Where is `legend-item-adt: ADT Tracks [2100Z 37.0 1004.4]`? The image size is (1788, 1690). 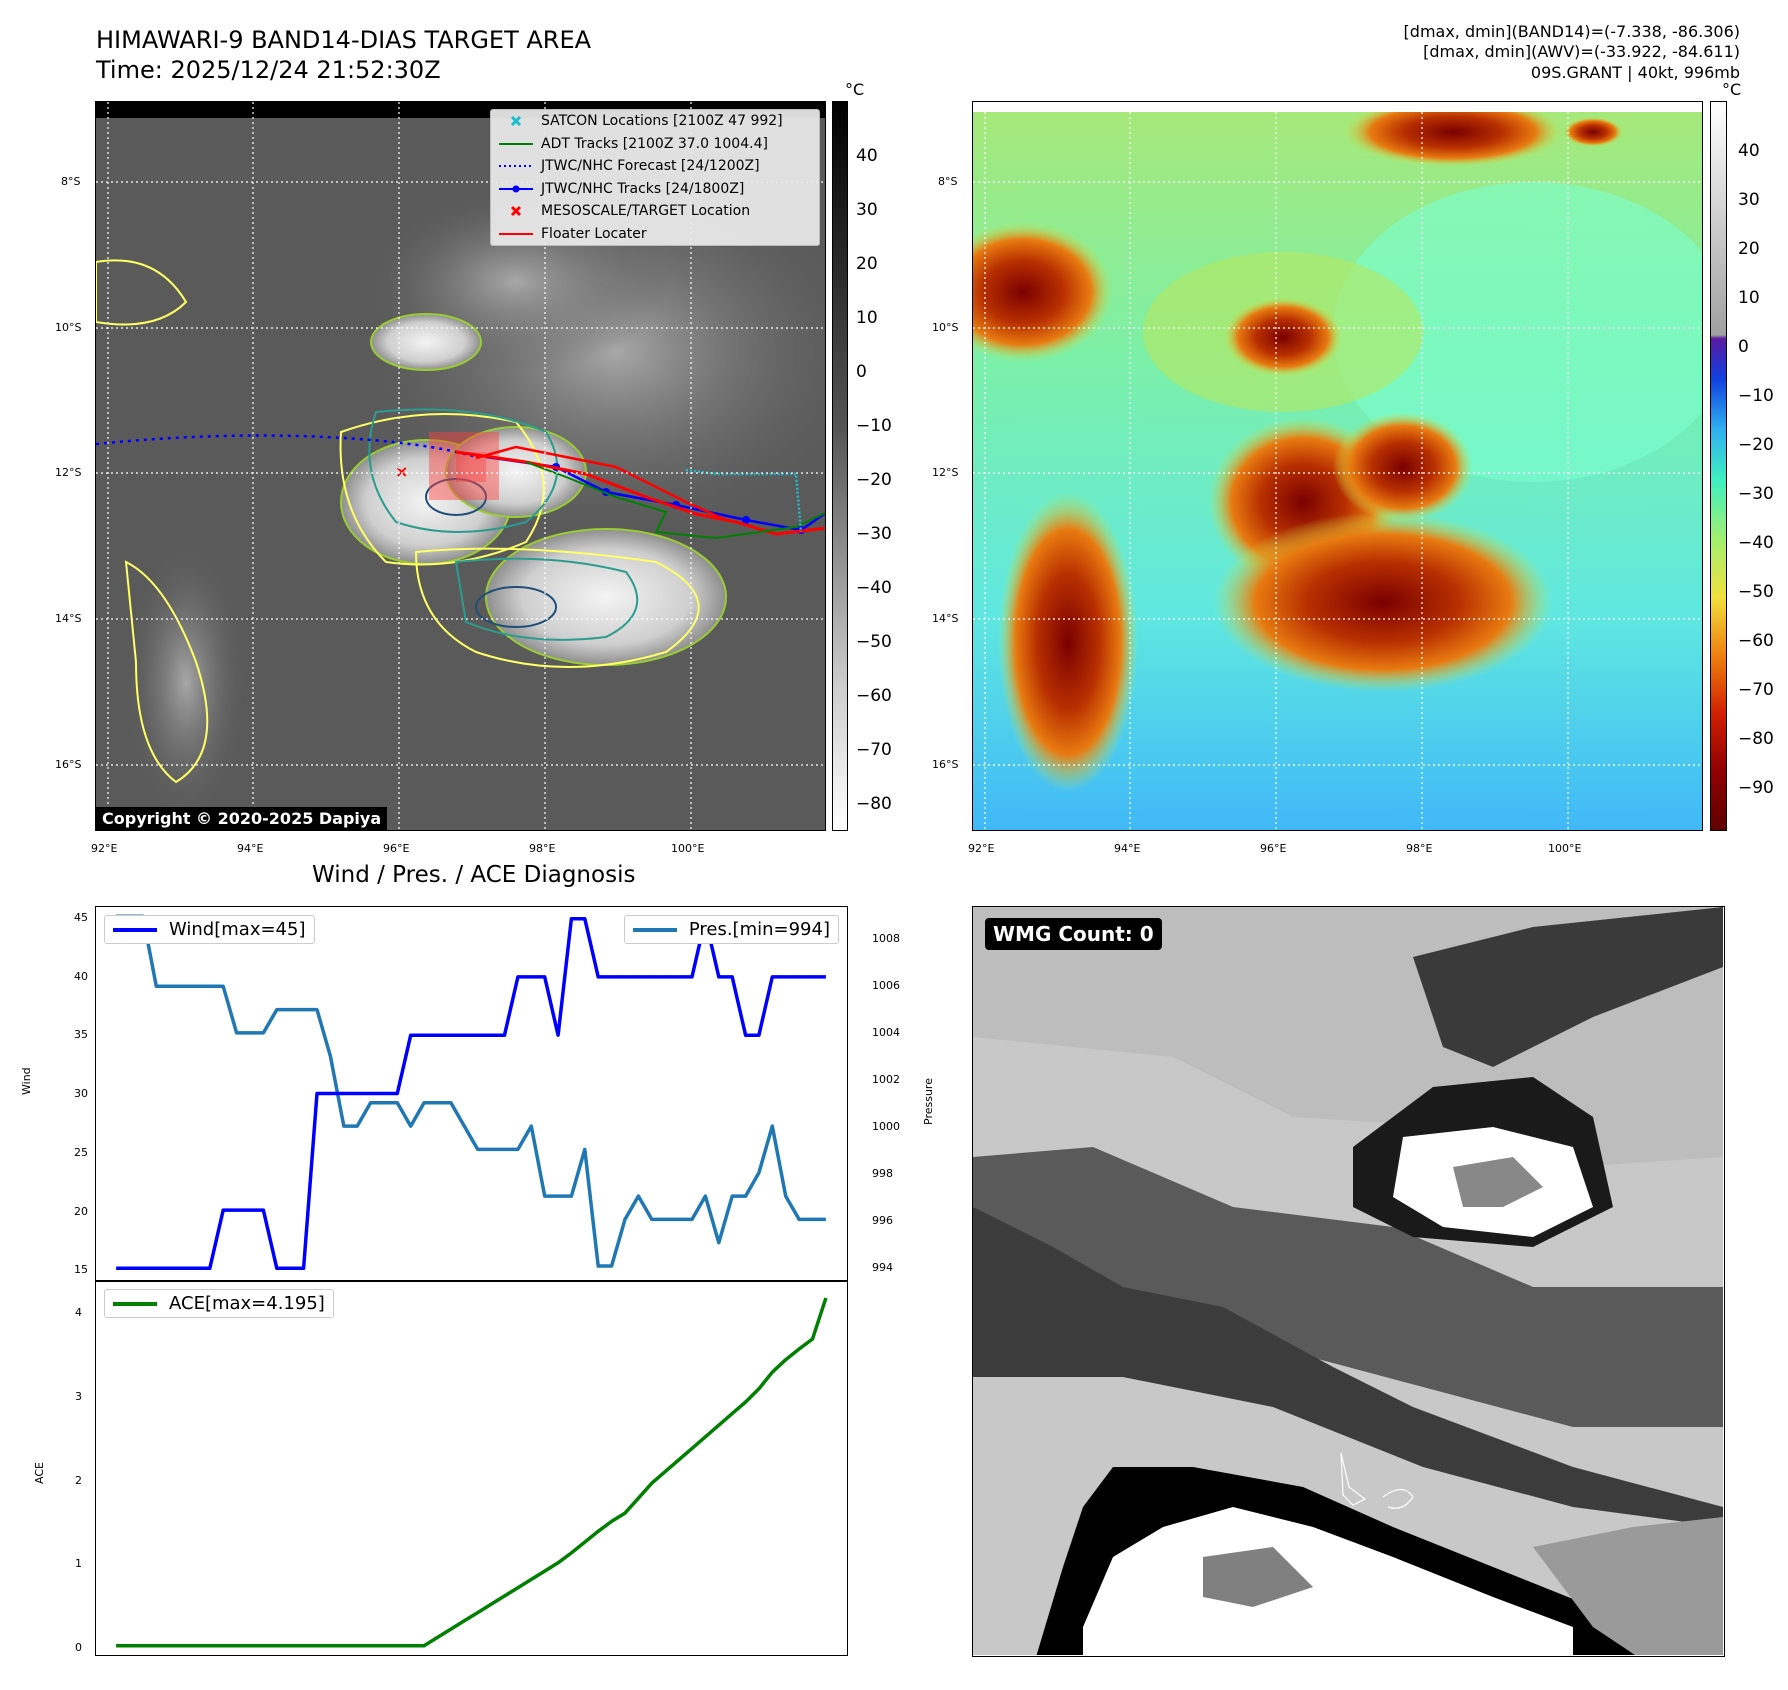
legend-item-adt: ADT Tracks [2100Z 37.0 1004.4] is located at coordinates (655, 144).